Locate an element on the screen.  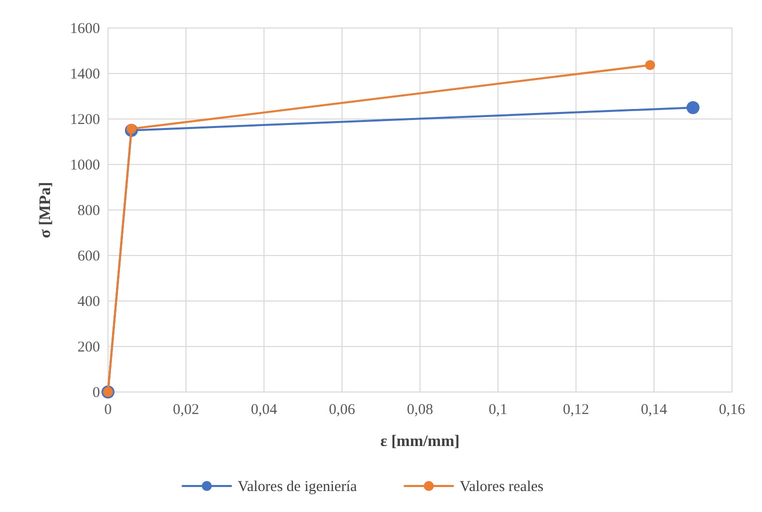
x-axis-title: ε [mm/mm] is located at coordinates (420, 441).